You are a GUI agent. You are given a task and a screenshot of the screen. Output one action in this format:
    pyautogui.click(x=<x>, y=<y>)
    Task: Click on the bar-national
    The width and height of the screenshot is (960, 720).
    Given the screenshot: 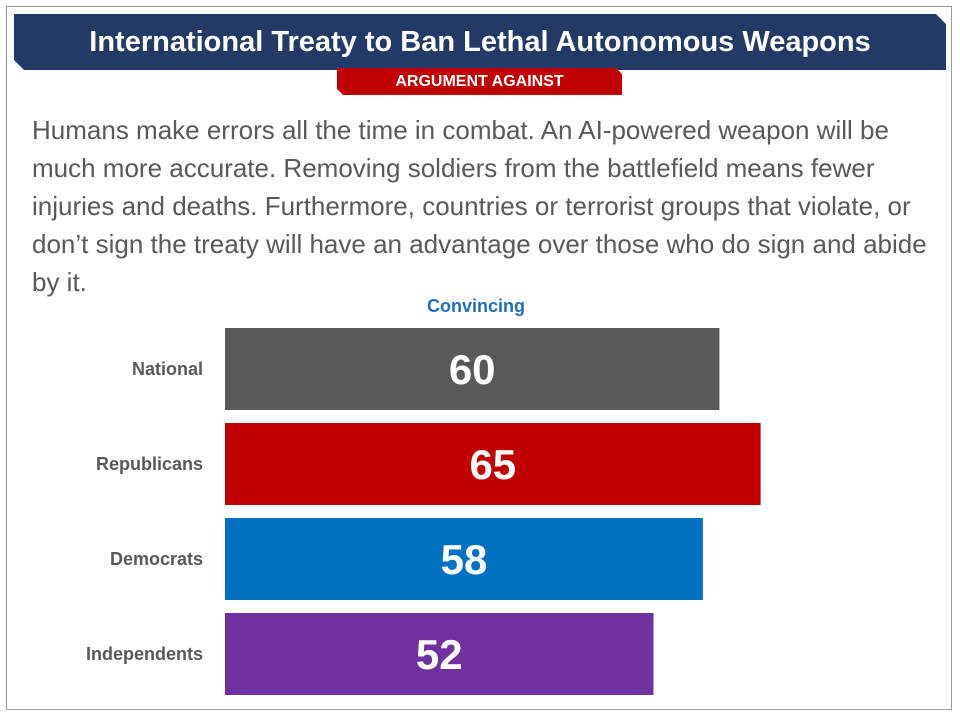 What is the action you would take?
    pyautogui.click(x=472, y=369)
    